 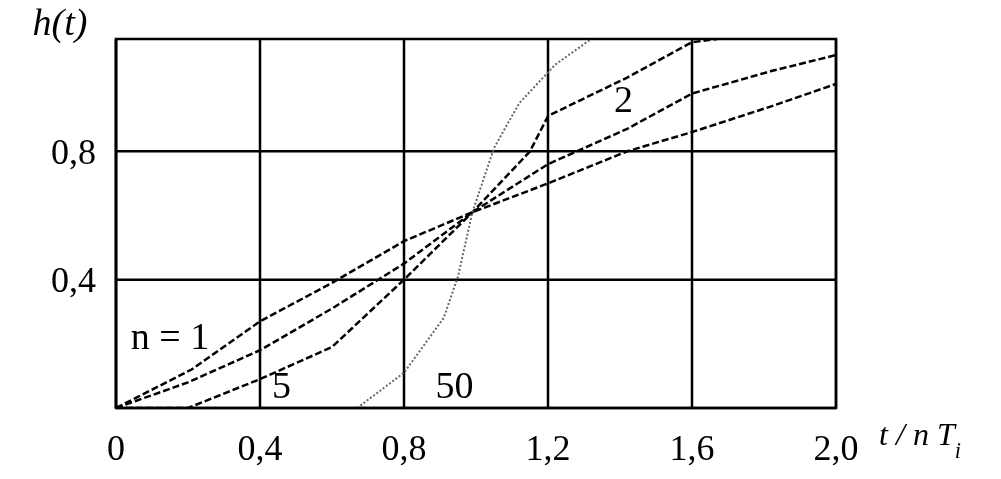 I want to click on series-label: 50, so click(x=454, y=384).